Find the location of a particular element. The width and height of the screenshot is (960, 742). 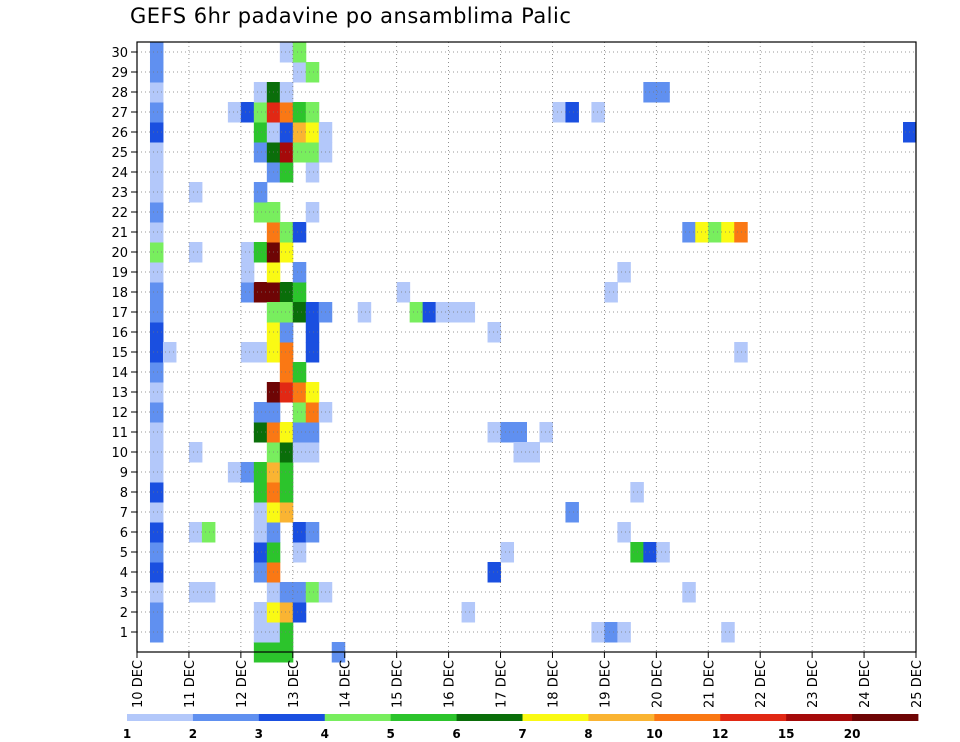

x-tick-label: 24 DEC is located at coordinates (865, 684).